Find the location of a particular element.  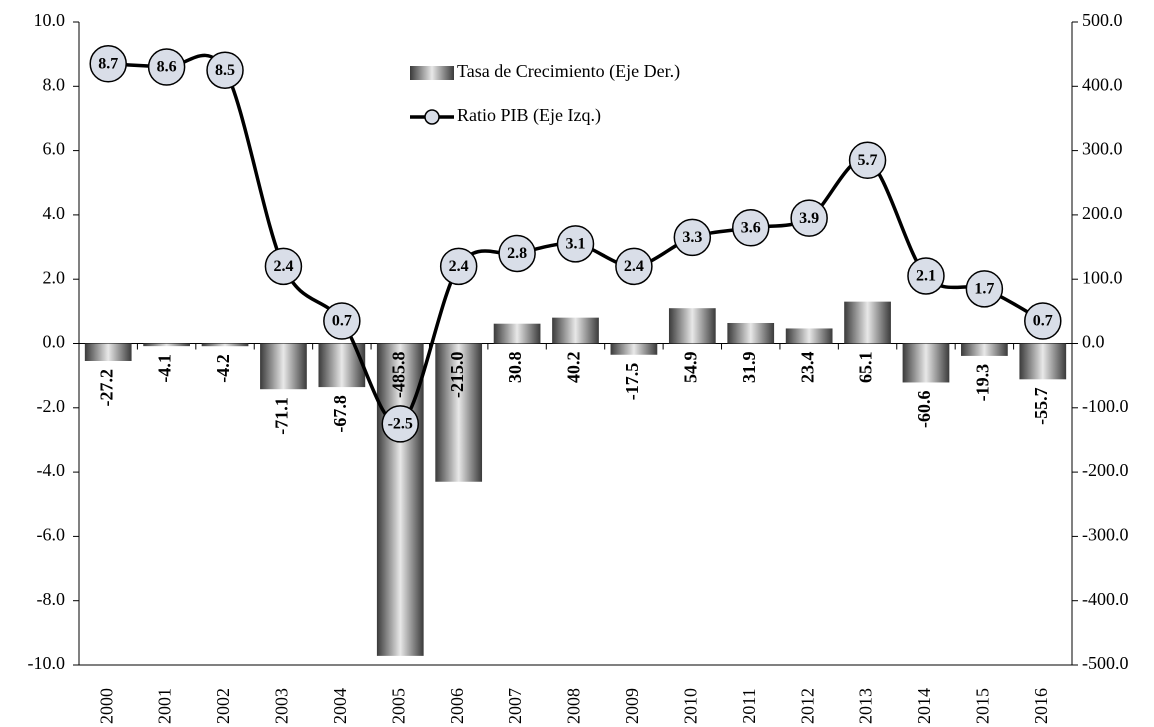

line-value-label: 8.5 is located at coordinates (225, 70).